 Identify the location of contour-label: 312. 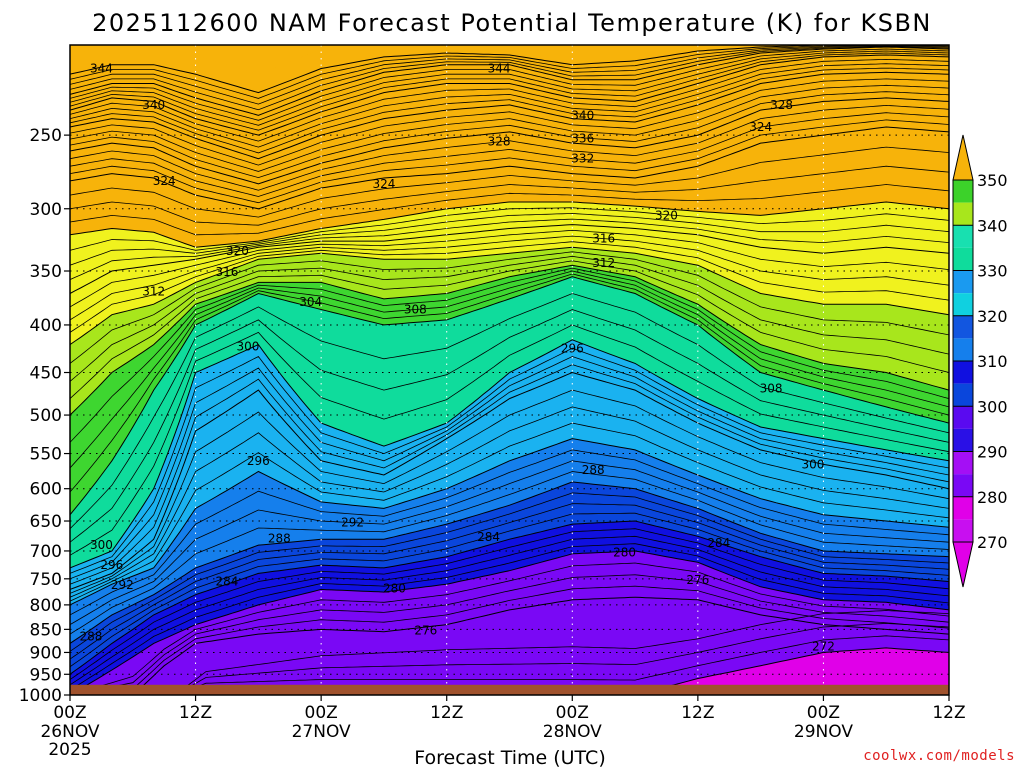
(603, 263).